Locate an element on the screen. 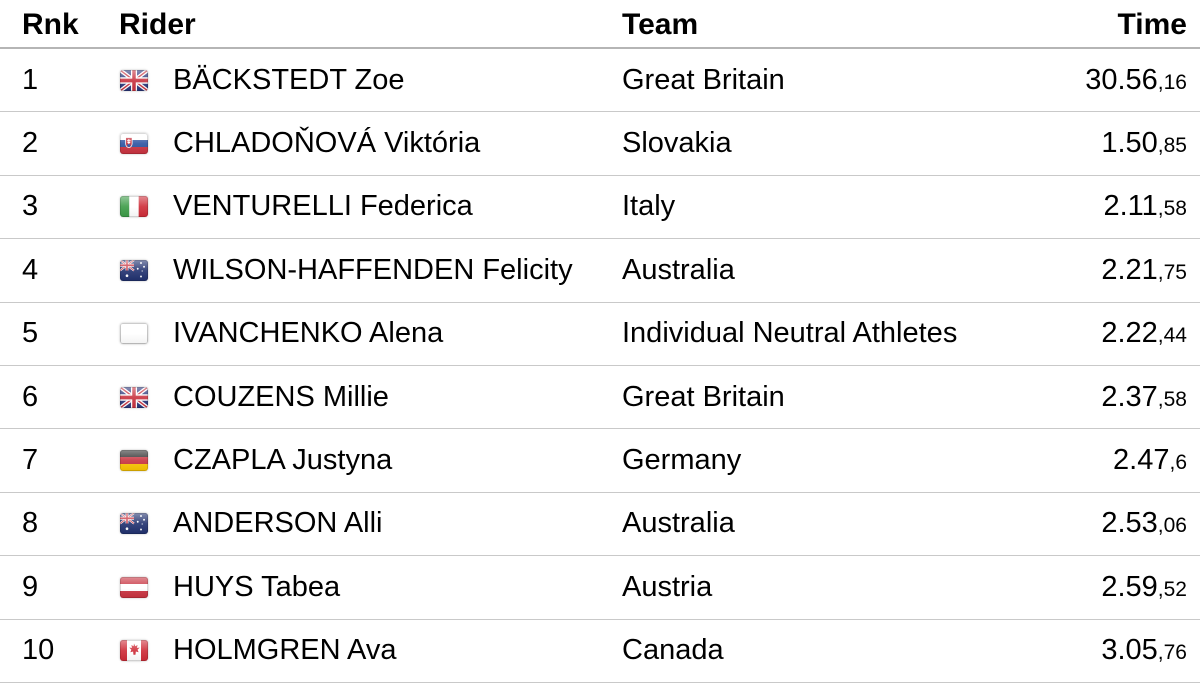  time-cell: 2.37,58 is located at coordinates (1100, 397).